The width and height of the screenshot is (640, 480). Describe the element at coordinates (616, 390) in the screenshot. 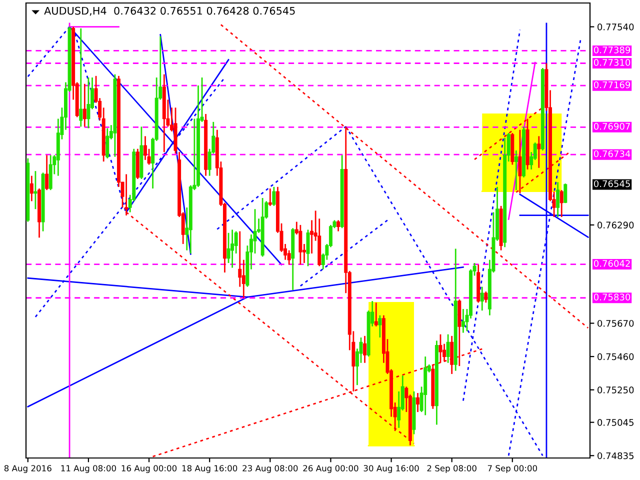

I see `y-tick-label: 0.75250` at that location.